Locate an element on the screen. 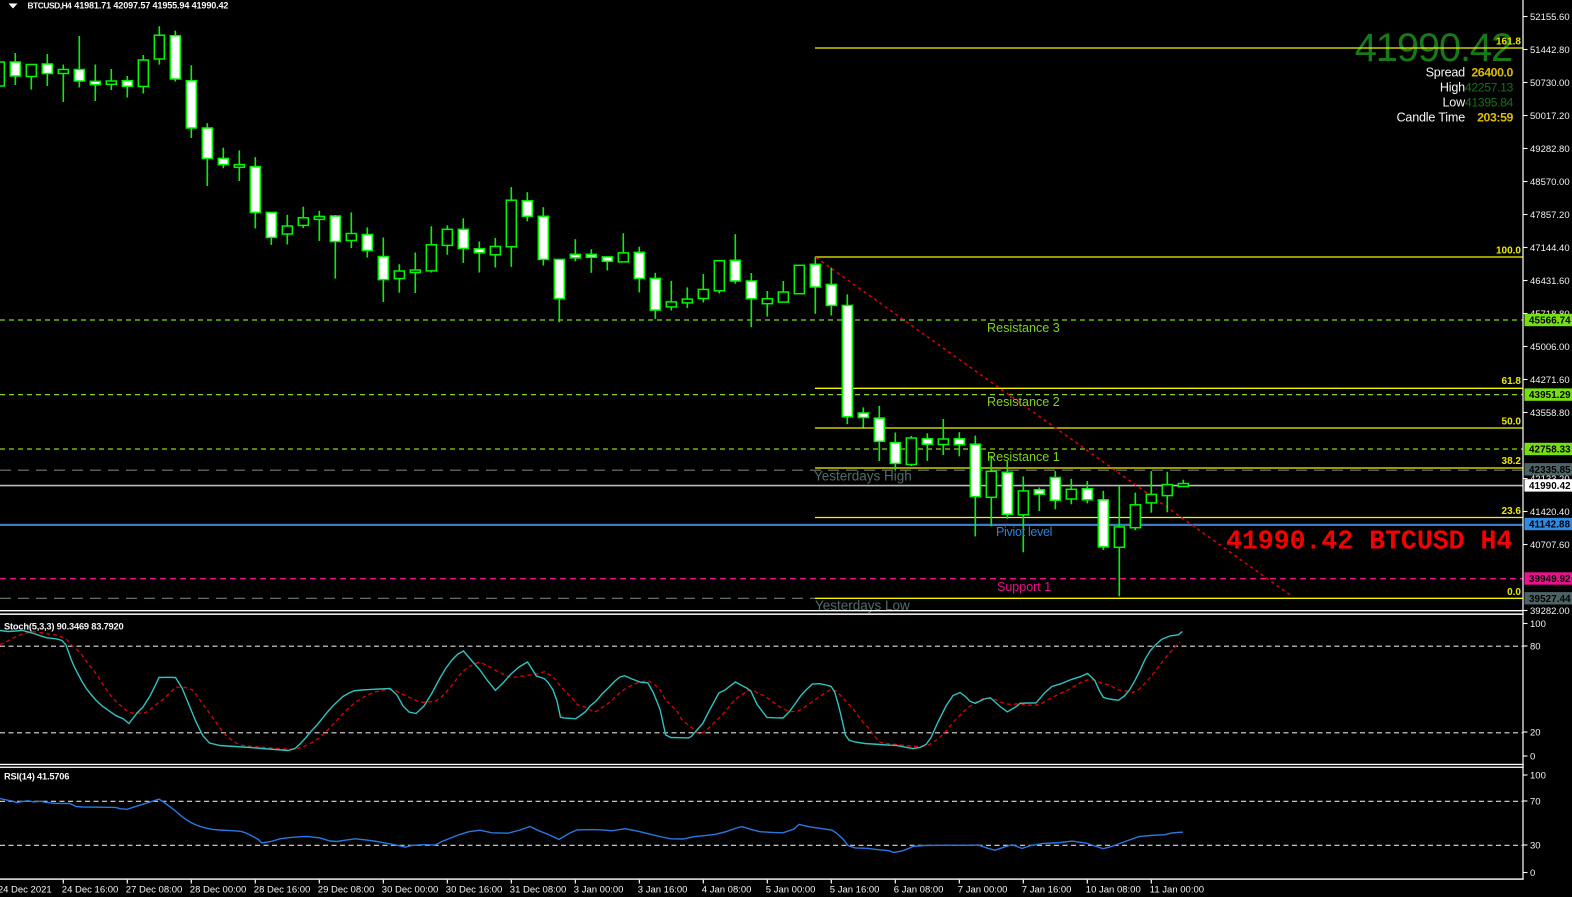  svg-text: 39282.00 is located at coordinates (1550, 611).